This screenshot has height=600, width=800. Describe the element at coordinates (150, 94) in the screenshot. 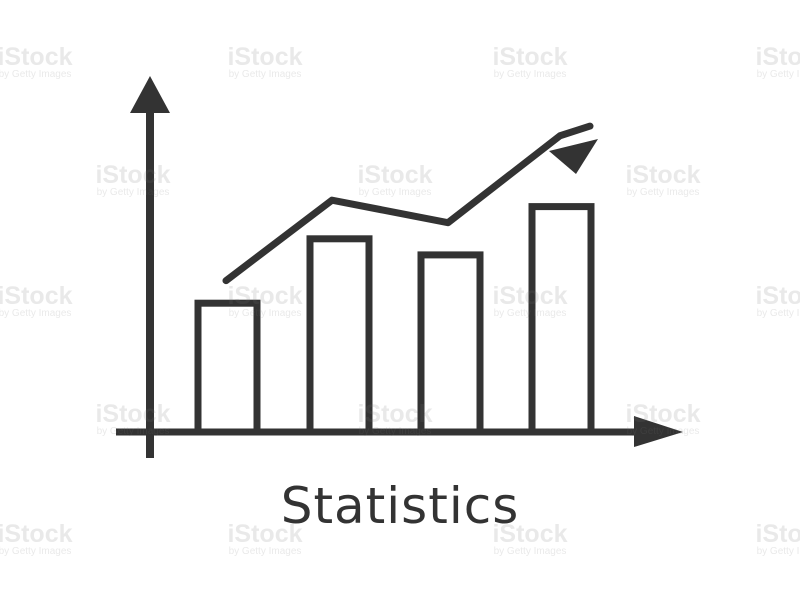

I see `y-axis-arrowhead` at that location.